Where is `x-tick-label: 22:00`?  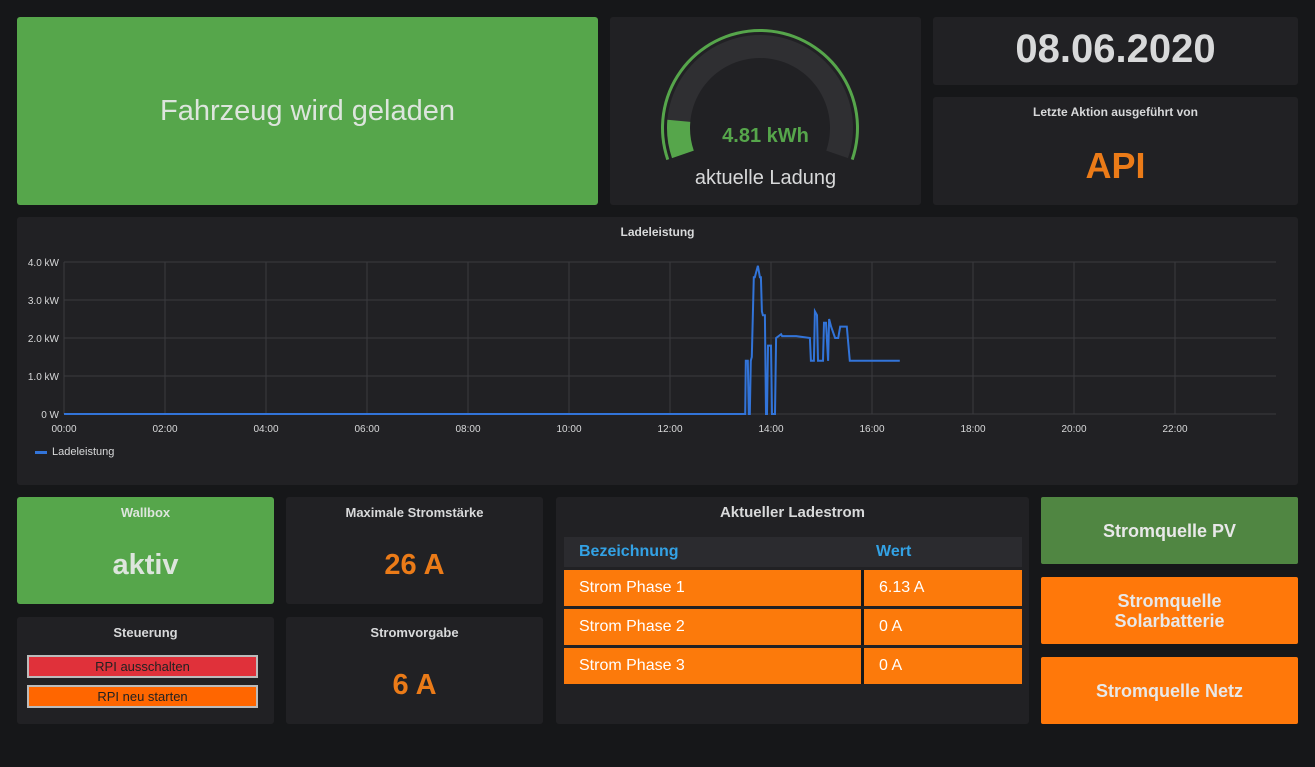 x-tick-label: 22:00 is located at coordinates (1174, 429).